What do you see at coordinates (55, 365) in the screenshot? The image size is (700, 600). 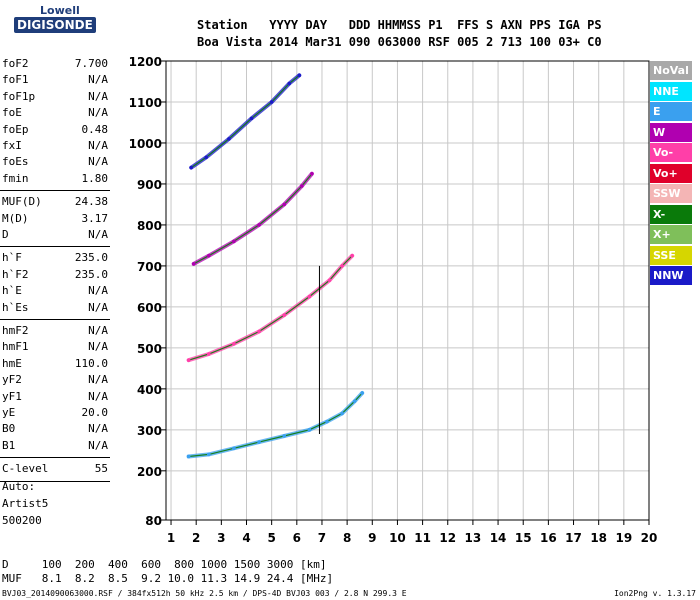 I see `param-row: hmE 110.0` at bounding box center [55, 365].